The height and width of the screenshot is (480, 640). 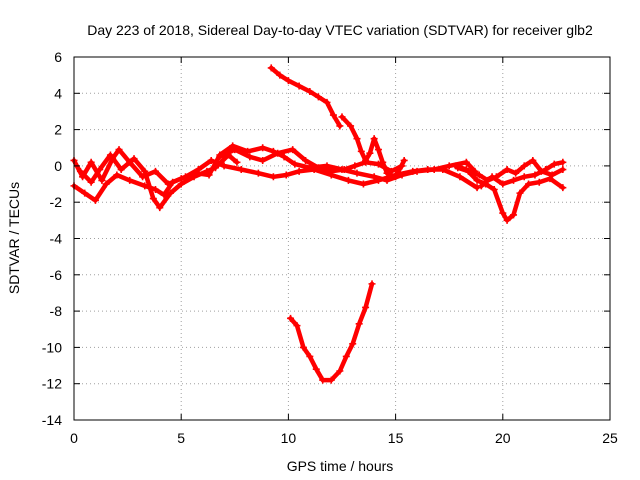 What do you see at coordinates (56, 275) in the screenshot?
I see `y-tick-label: -6` at bounding box center [56, 275].